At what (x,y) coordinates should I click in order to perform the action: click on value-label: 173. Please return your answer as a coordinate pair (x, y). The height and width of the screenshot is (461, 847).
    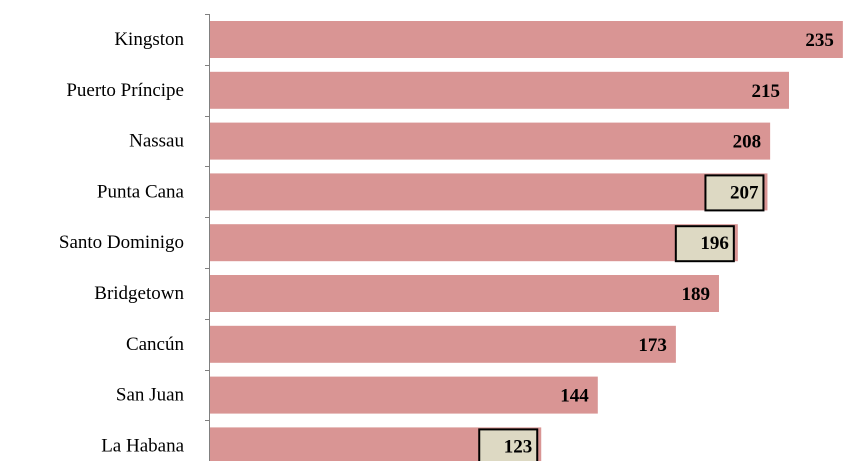
    Looking at the image, I should click on (652, 345).